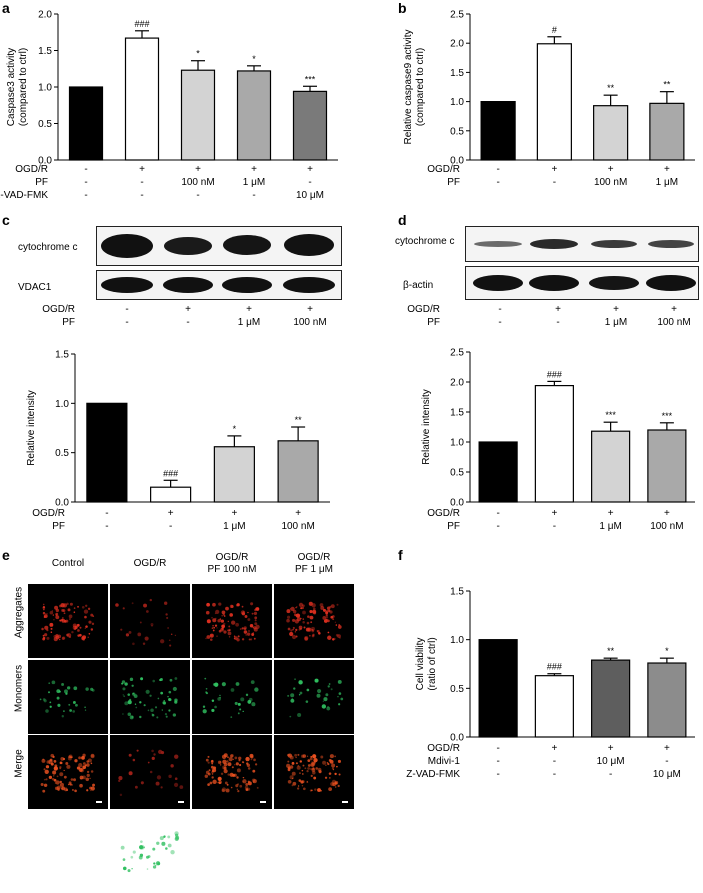 This screenshot has height=893, width=703. I want to click on significance-label: **, so click(611, 651).